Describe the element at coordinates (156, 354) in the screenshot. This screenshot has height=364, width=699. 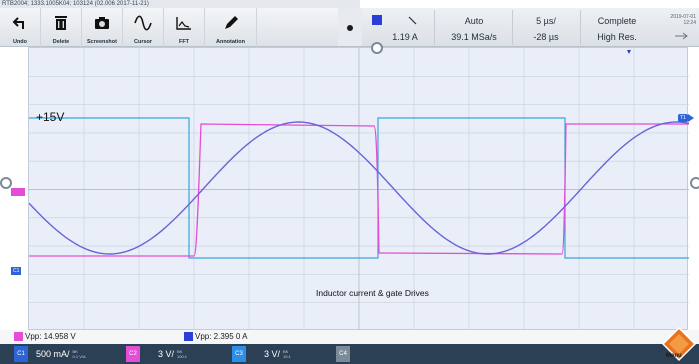
I see `channel-2-settings: C2 3 V/ BK 100:1` at that location.